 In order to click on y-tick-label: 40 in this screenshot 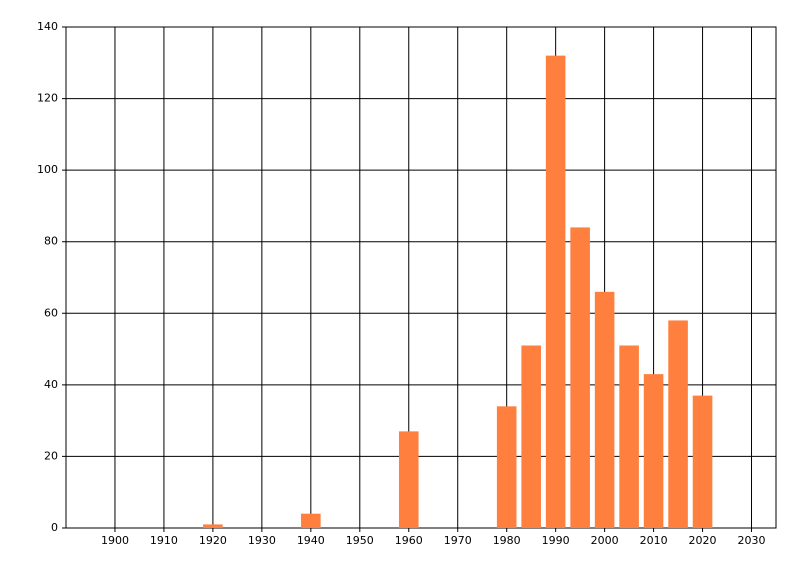, I will do `click(51, 384)`.